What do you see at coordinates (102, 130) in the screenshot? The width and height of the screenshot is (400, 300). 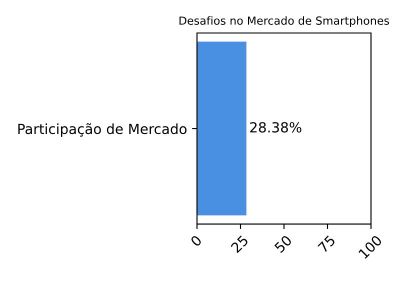 I see `y-tick-label: Participação de Mercado` at bounding box center [102, 130].